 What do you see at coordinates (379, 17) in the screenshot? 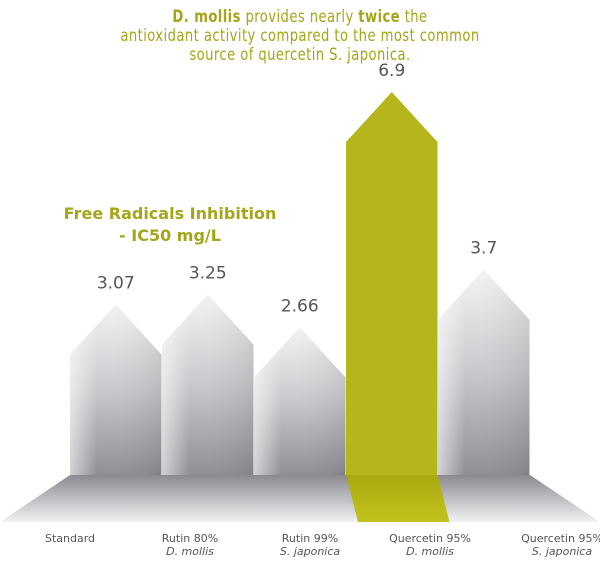
I see `title-part: twice` at bounding box center [379, 17].